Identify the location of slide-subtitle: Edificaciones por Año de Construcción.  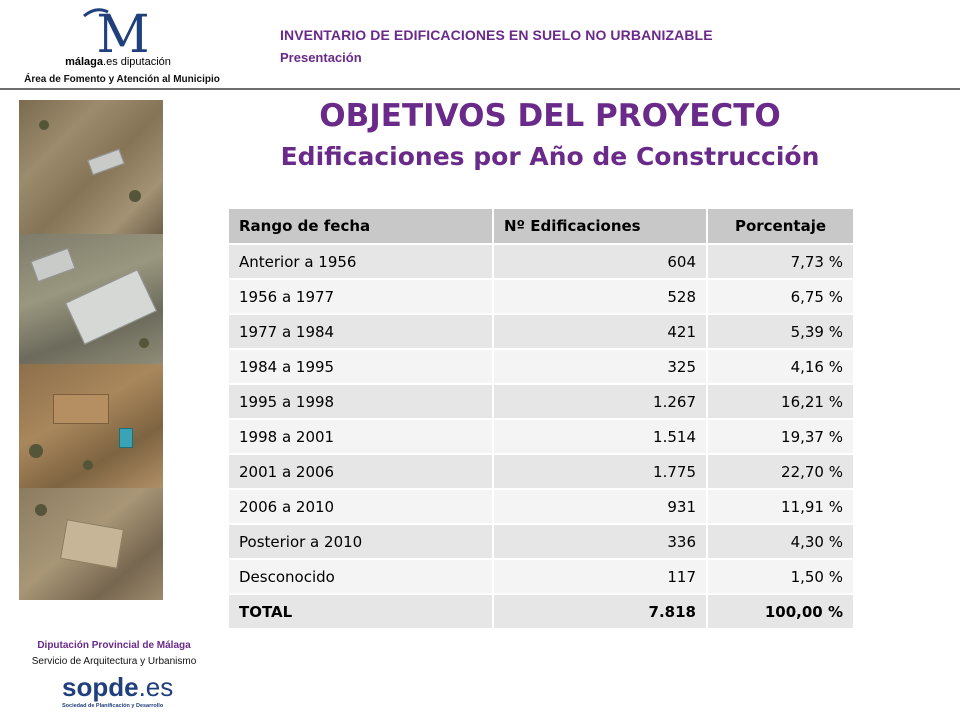
(550, 156).